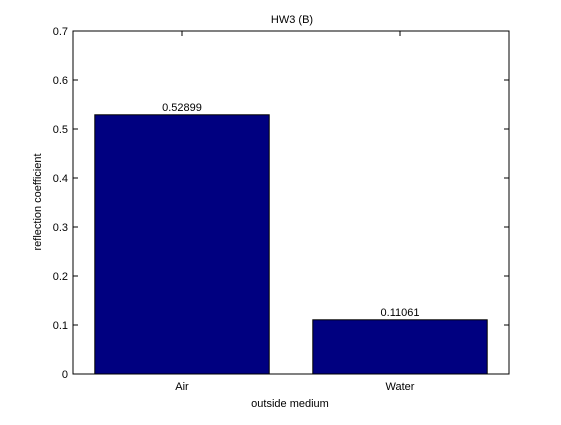 The width and height of the screenshot is (561, 425). Describe the element at coordinates (60, 179) in the screenshot. I see `y-tick-label: 0.4` at that location.